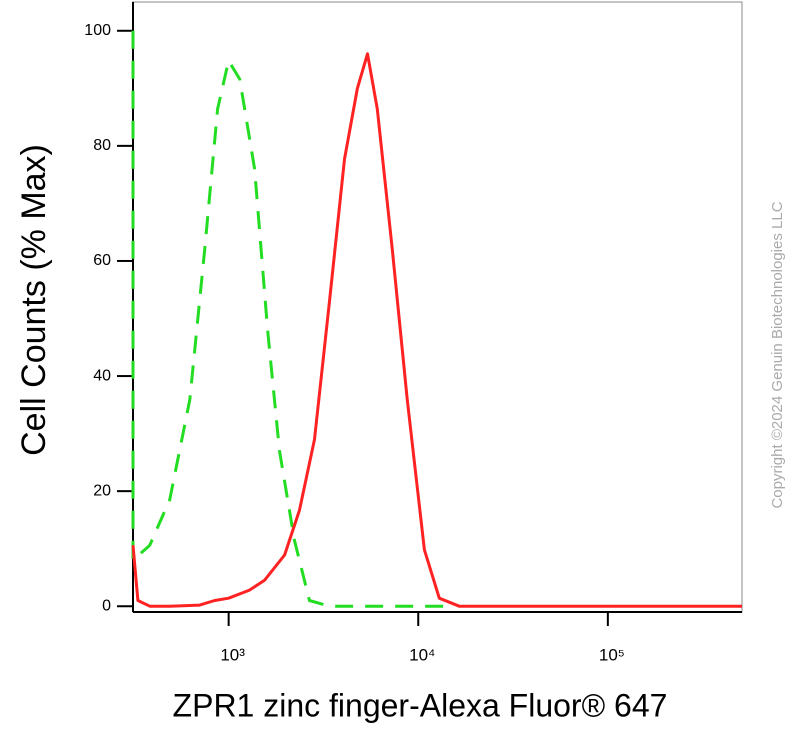 The width and height of the screenshot is (802, 730). I want to click on x-tick-label: 10⁴, so click(422, 654).